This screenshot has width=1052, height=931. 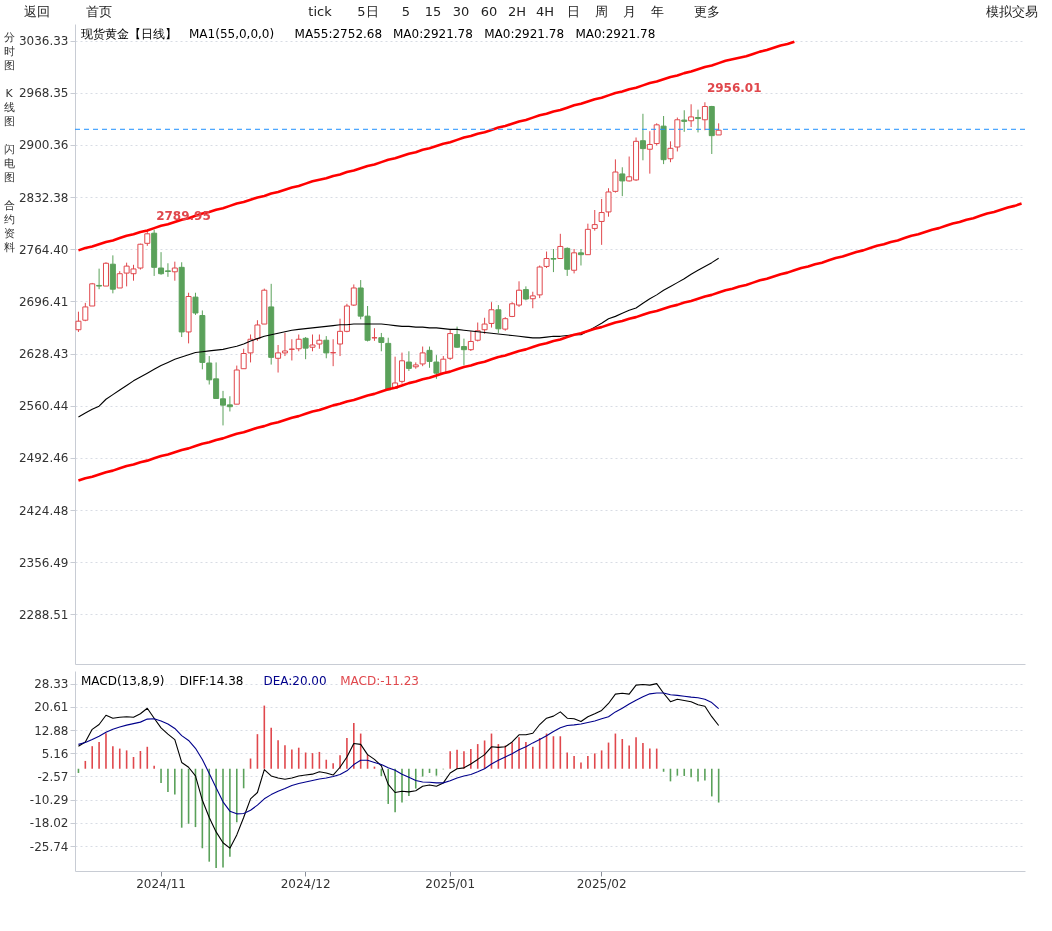 I want to click on y-tick-label: 12.88, so click(x=51, y=730).